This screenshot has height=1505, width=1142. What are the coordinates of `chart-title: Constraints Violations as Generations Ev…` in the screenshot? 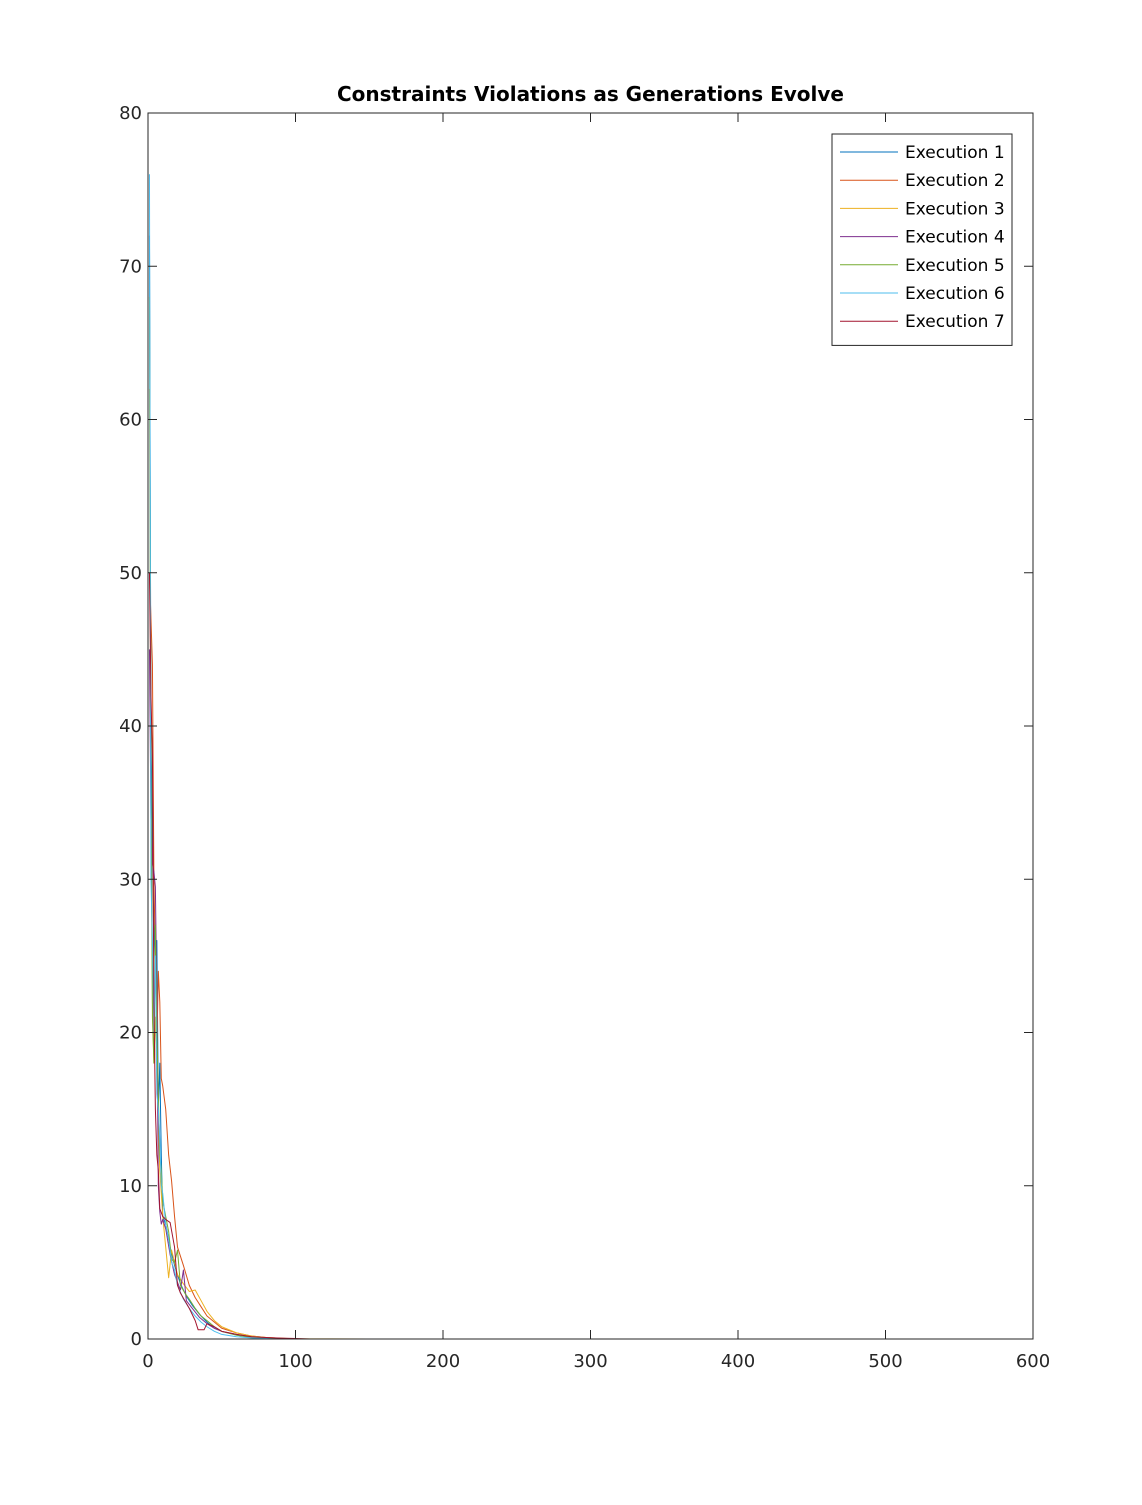 It's located at (590, 94).